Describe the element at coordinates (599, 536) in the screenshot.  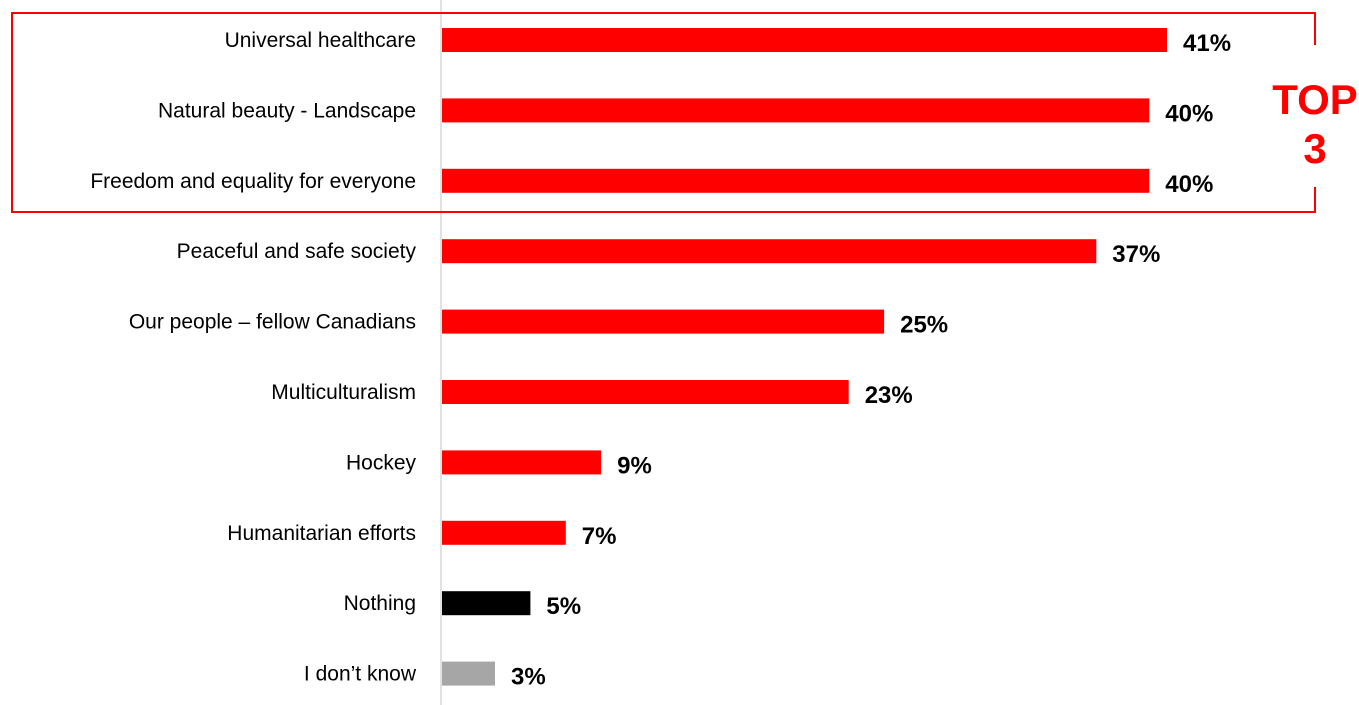
I see `value-label-7: 7%` at that location.